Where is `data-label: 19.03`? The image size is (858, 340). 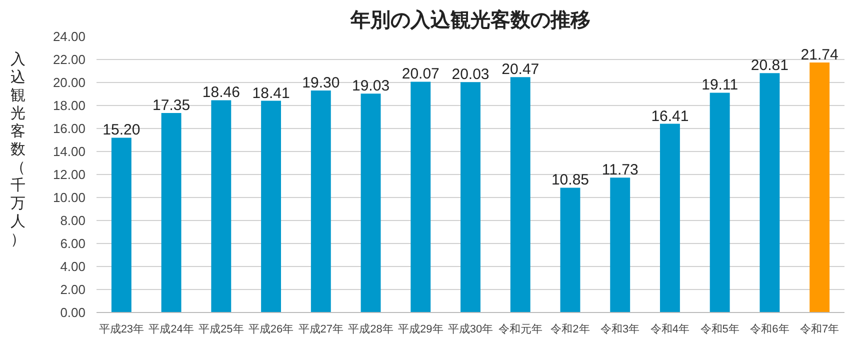
data-label: 19.03 is located at coordinates (371, 86).